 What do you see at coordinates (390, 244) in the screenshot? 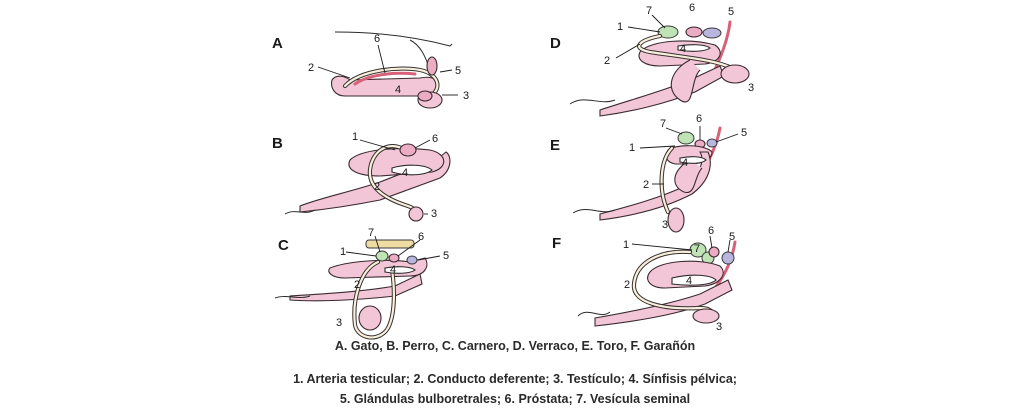
I see `seminal-vesicle-tube` at bounding box center [390, 244].